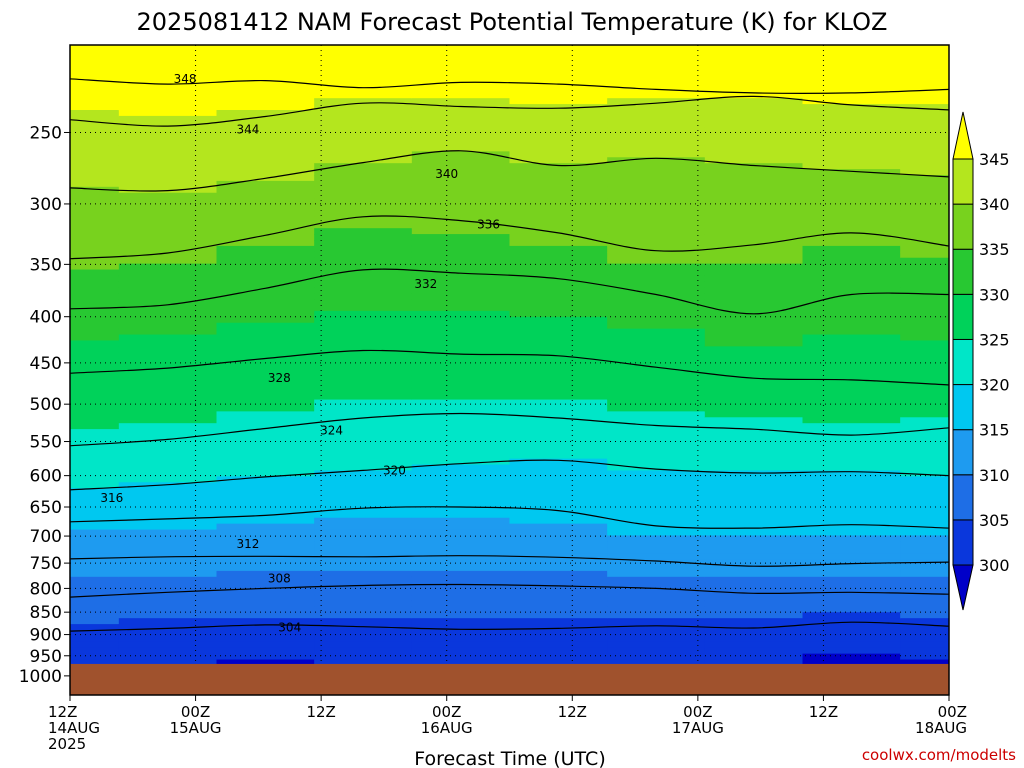  I want to click on x-tick-label: 00Z, so click(697, 712).